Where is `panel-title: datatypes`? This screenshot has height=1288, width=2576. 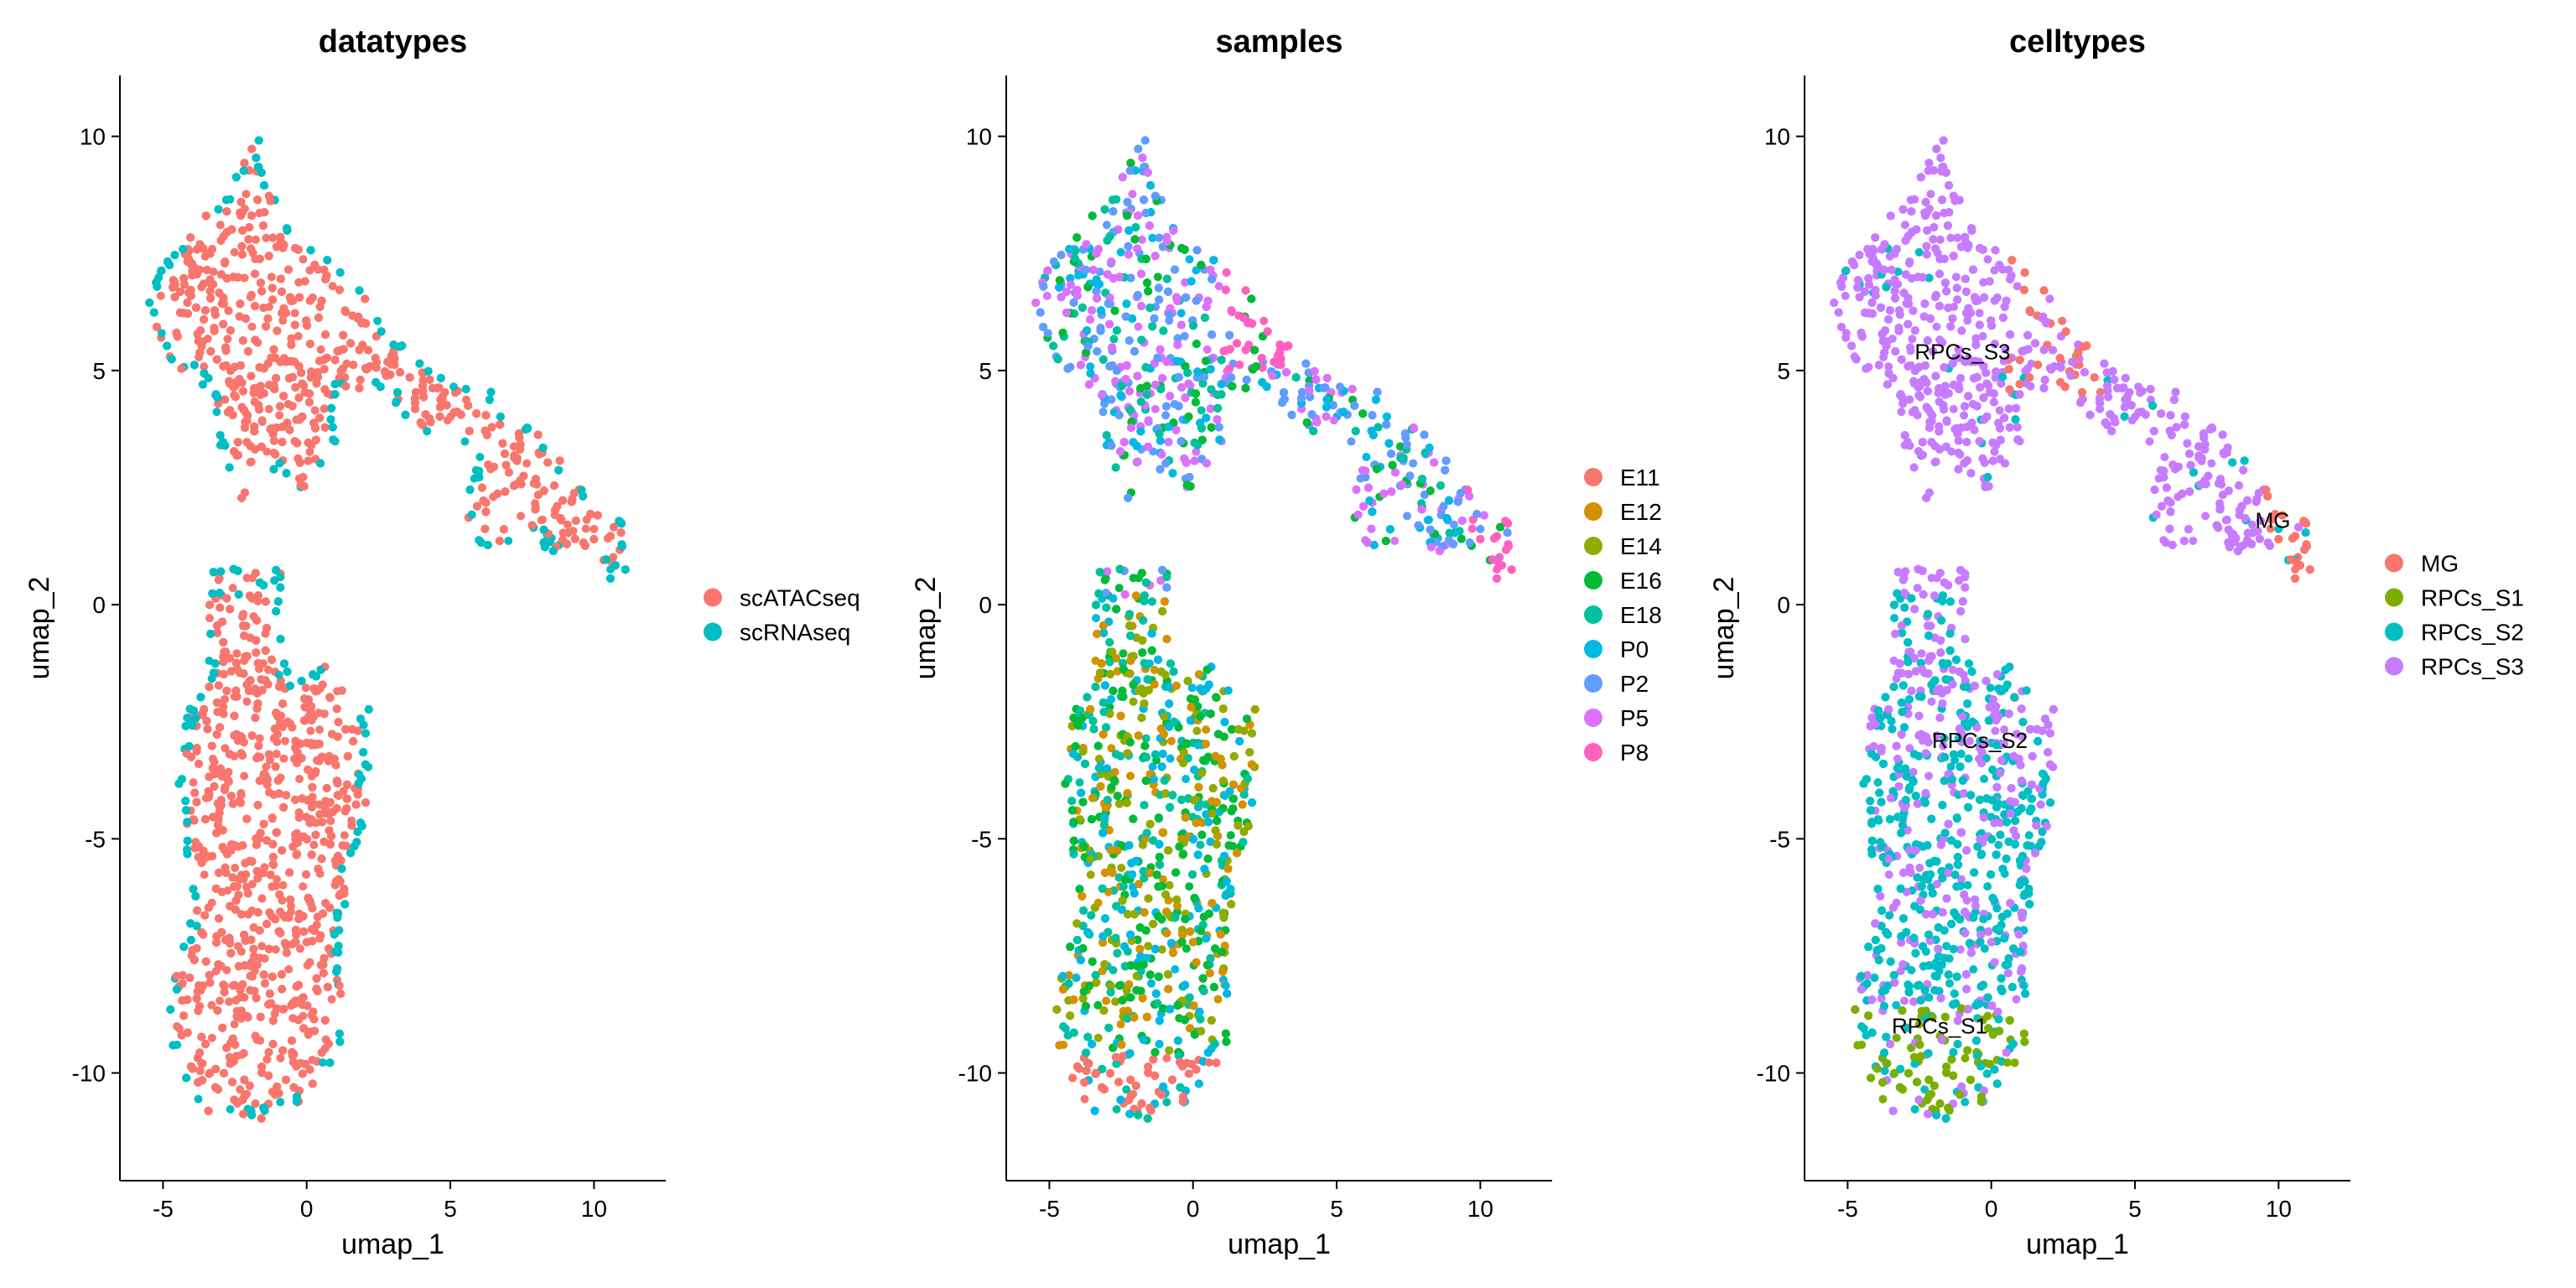
panel-title: datatypes is located at coordinates (393, 42).